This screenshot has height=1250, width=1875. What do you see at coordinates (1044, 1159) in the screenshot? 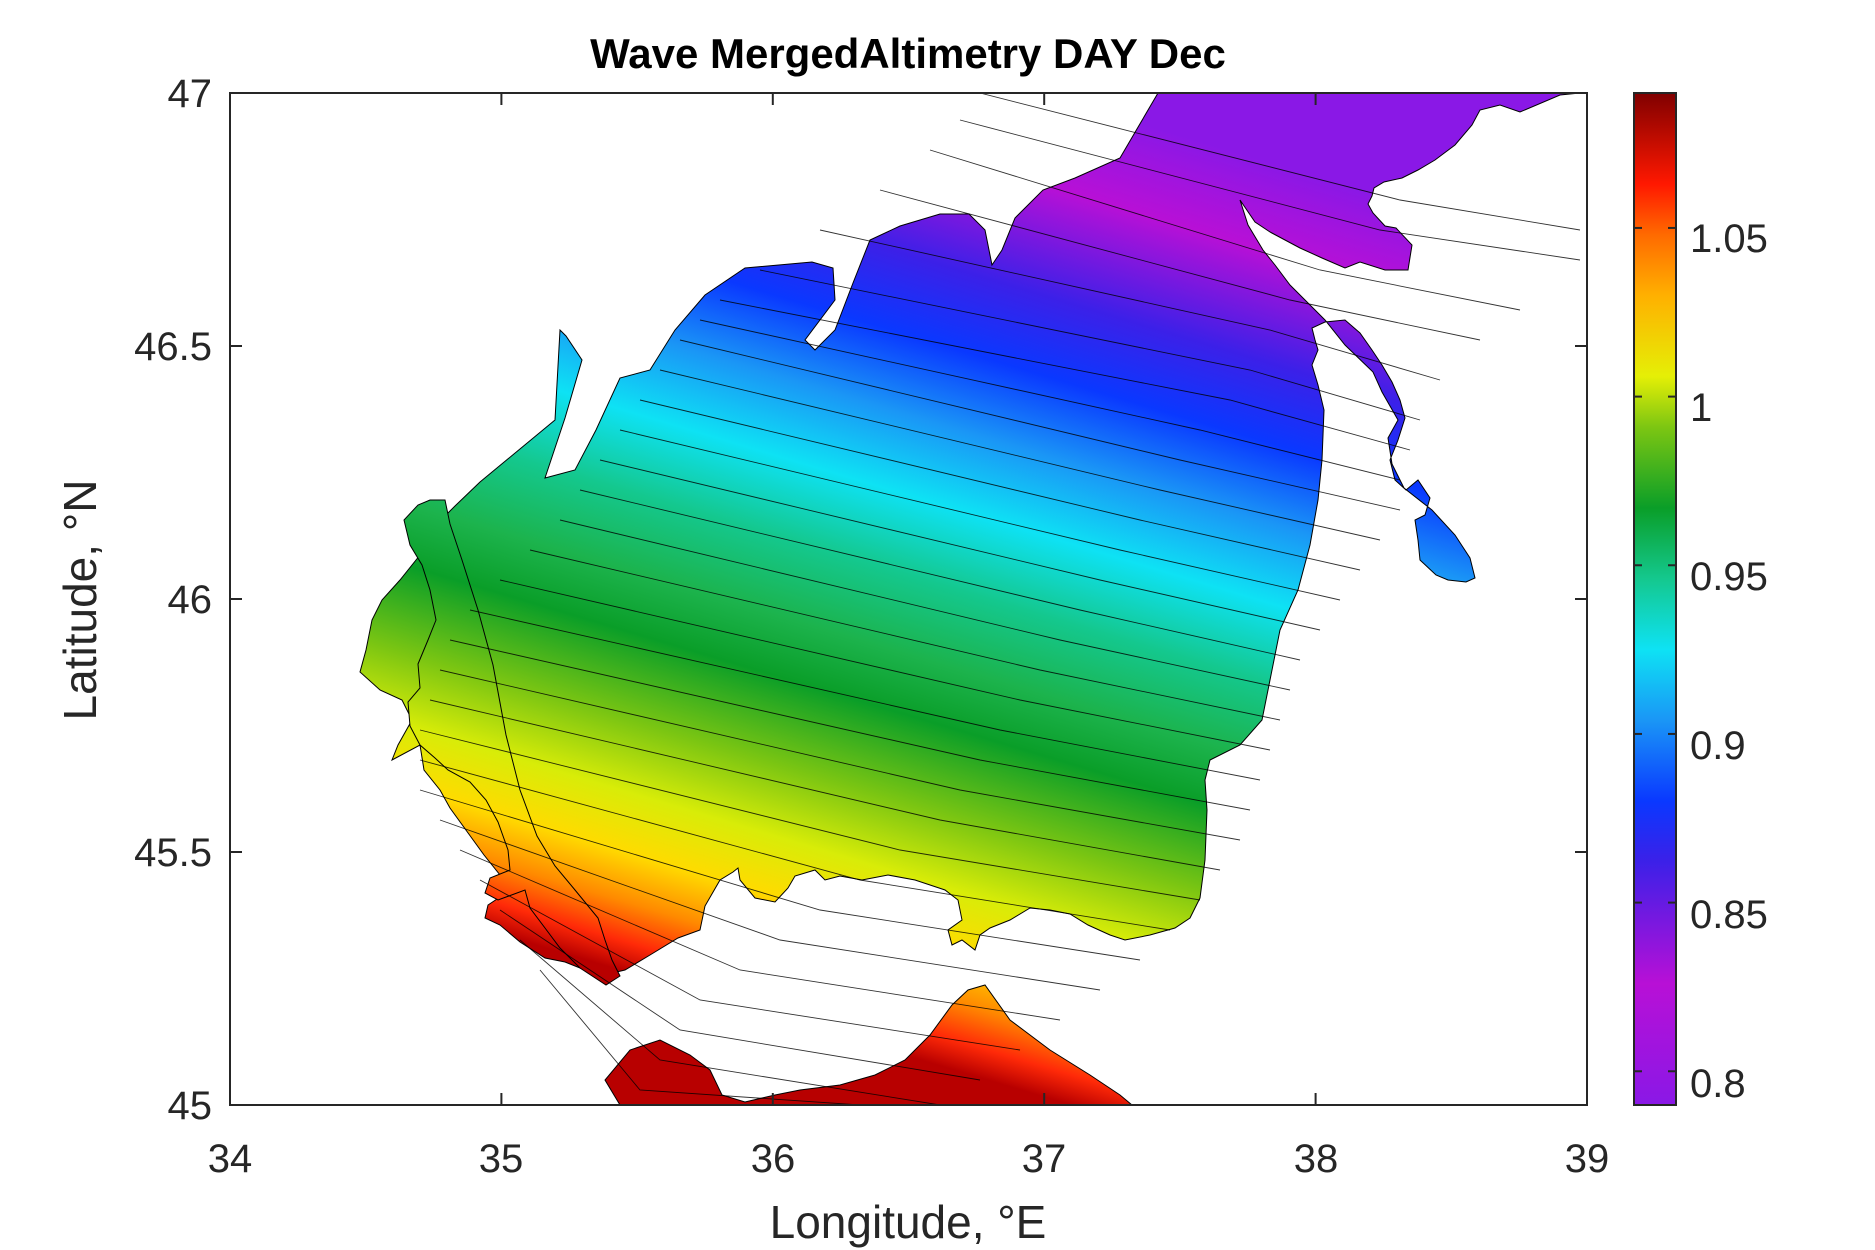
I see `x-tick-label: 37` at bounding box center [1044, 1159].